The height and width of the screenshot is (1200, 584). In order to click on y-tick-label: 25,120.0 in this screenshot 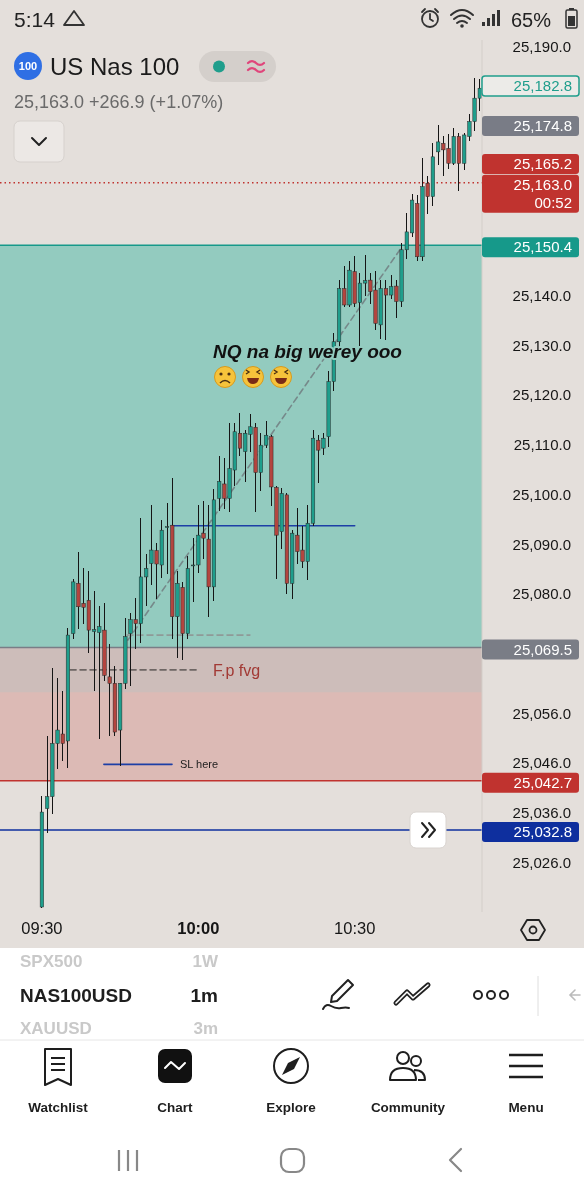, I will do `click(541, 395)`.